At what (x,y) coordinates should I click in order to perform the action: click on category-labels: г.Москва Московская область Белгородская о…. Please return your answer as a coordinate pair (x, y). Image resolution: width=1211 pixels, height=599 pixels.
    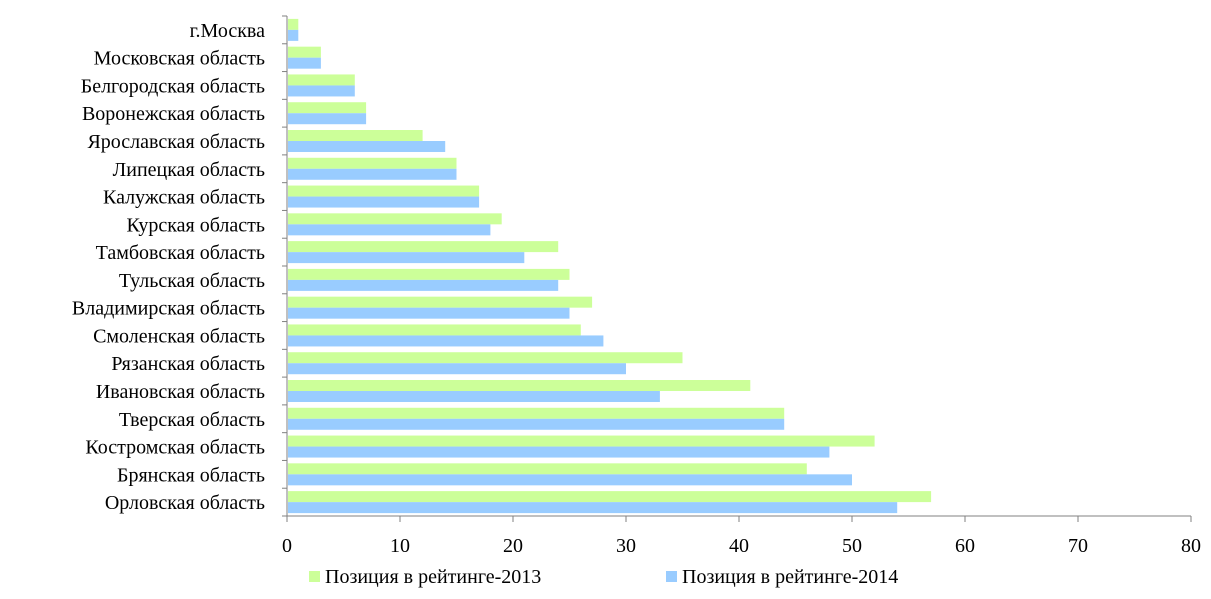
    Looking at the image, I should click on (168, 267).